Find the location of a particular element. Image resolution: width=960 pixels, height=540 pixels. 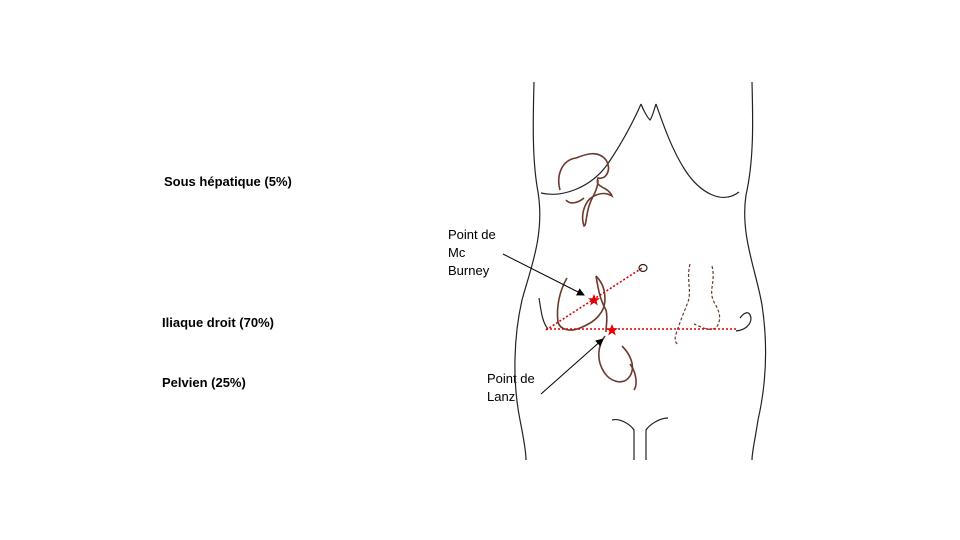

torso-right-edge is located at coordinates (755, 271).